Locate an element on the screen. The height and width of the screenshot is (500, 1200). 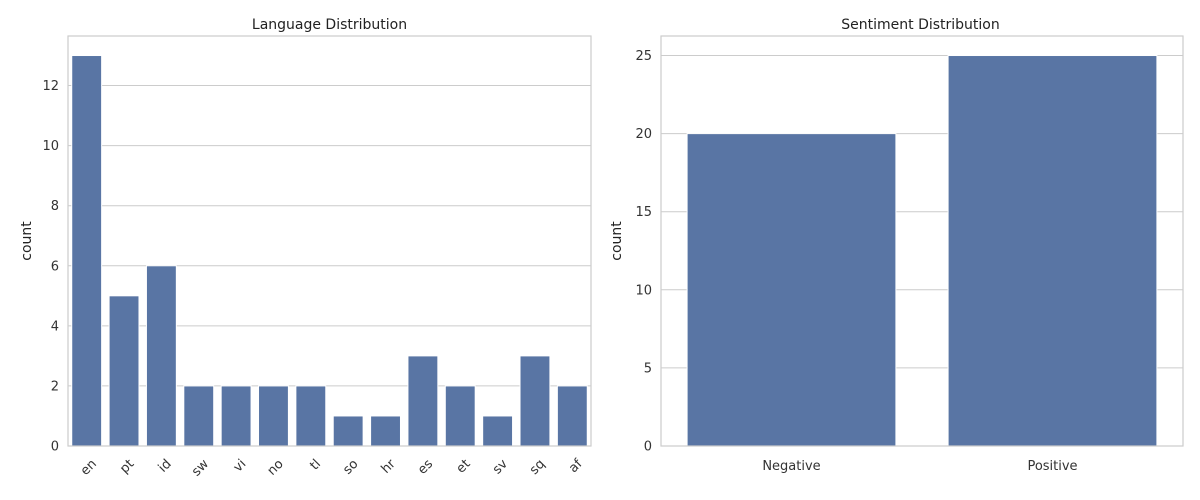
bar-id is located at coordinates (161, 356).